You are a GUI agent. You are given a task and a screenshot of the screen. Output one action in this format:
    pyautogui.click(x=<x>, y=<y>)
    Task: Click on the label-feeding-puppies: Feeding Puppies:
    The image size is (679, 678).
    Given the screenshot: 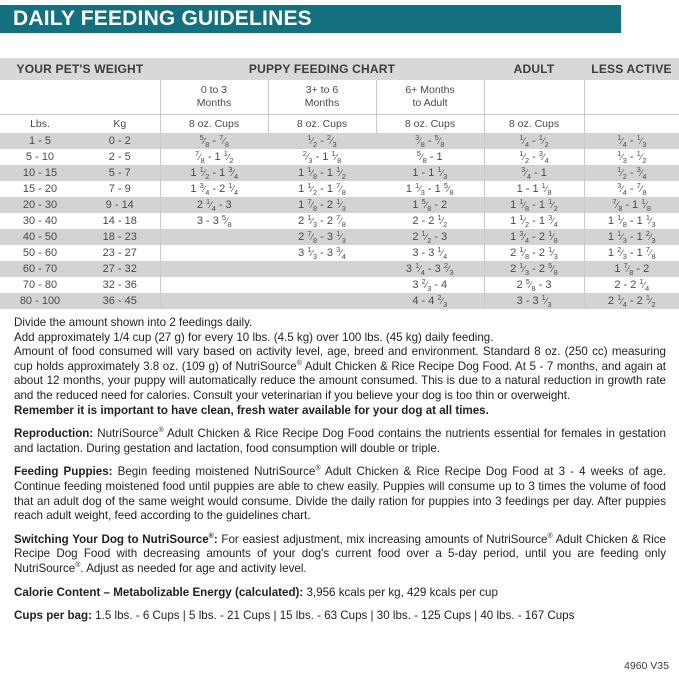 What is the action you would take?
    pyautogui.click(x=63, y=472)
    